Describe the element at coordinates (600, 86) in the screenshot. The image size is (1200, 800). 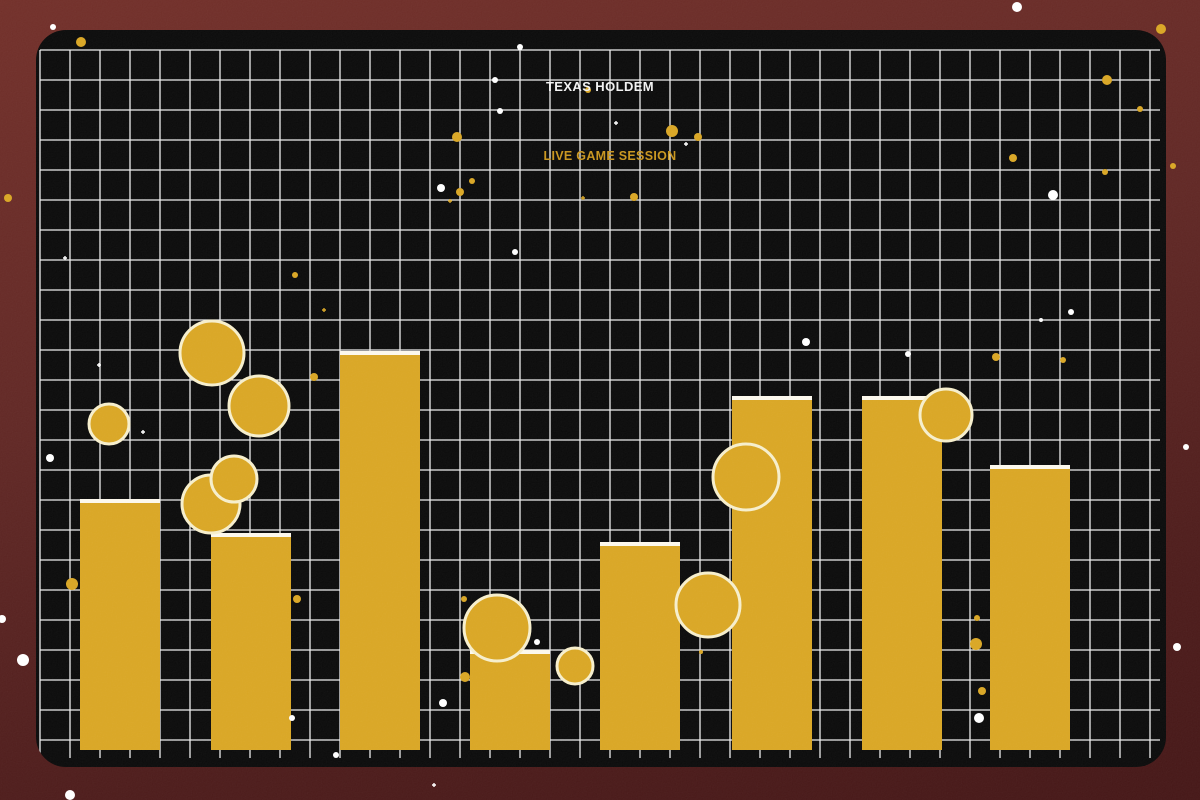
I see `page-title: TEXAS HOLDEM` at that location.